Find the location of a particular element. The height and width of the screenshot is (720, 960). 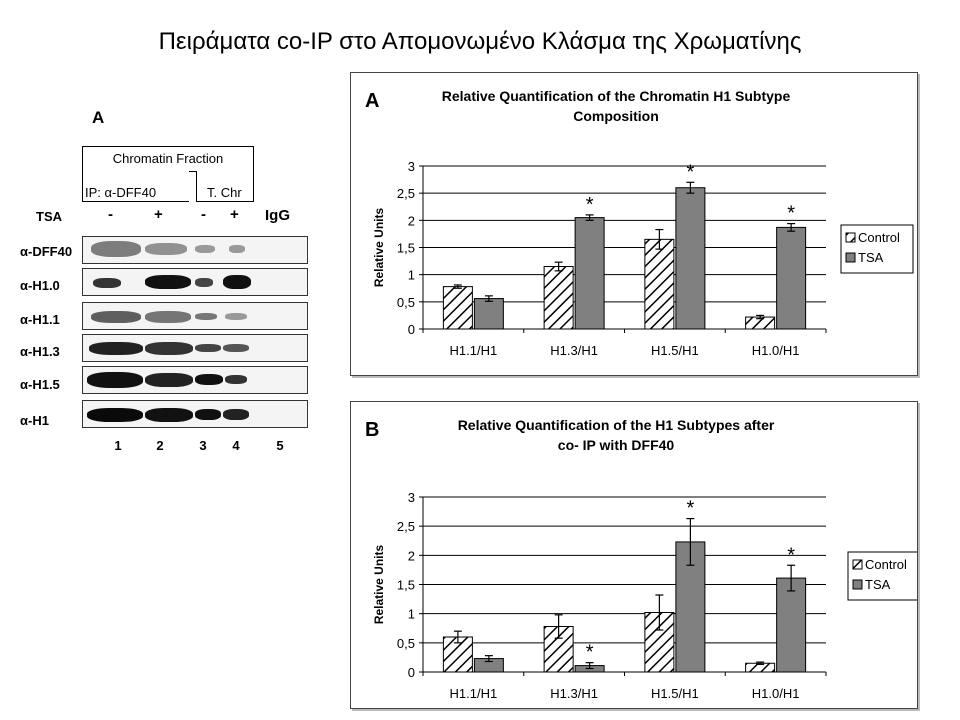

lane-number-5: 5 is located at coordinates (280, 445).